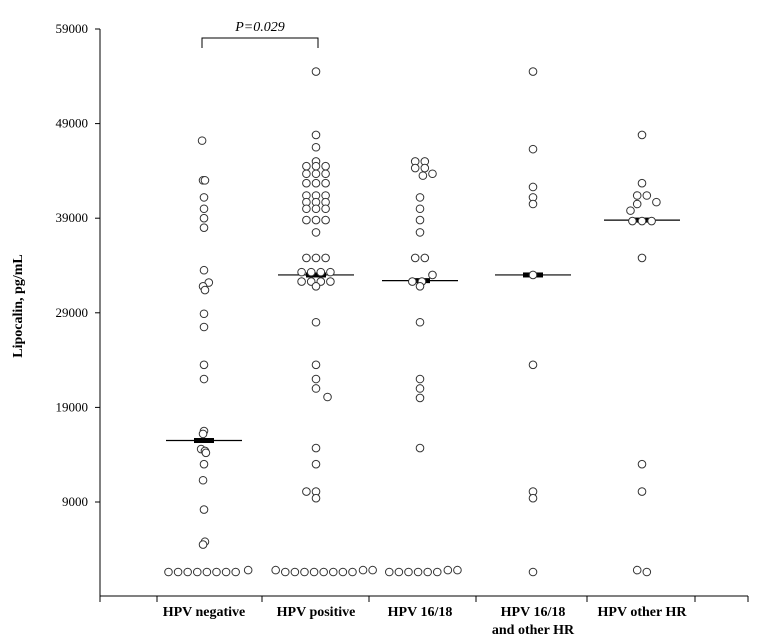 The image size is (772, 644). I want to click on y-tick-label: 39000, so click(72, 217).